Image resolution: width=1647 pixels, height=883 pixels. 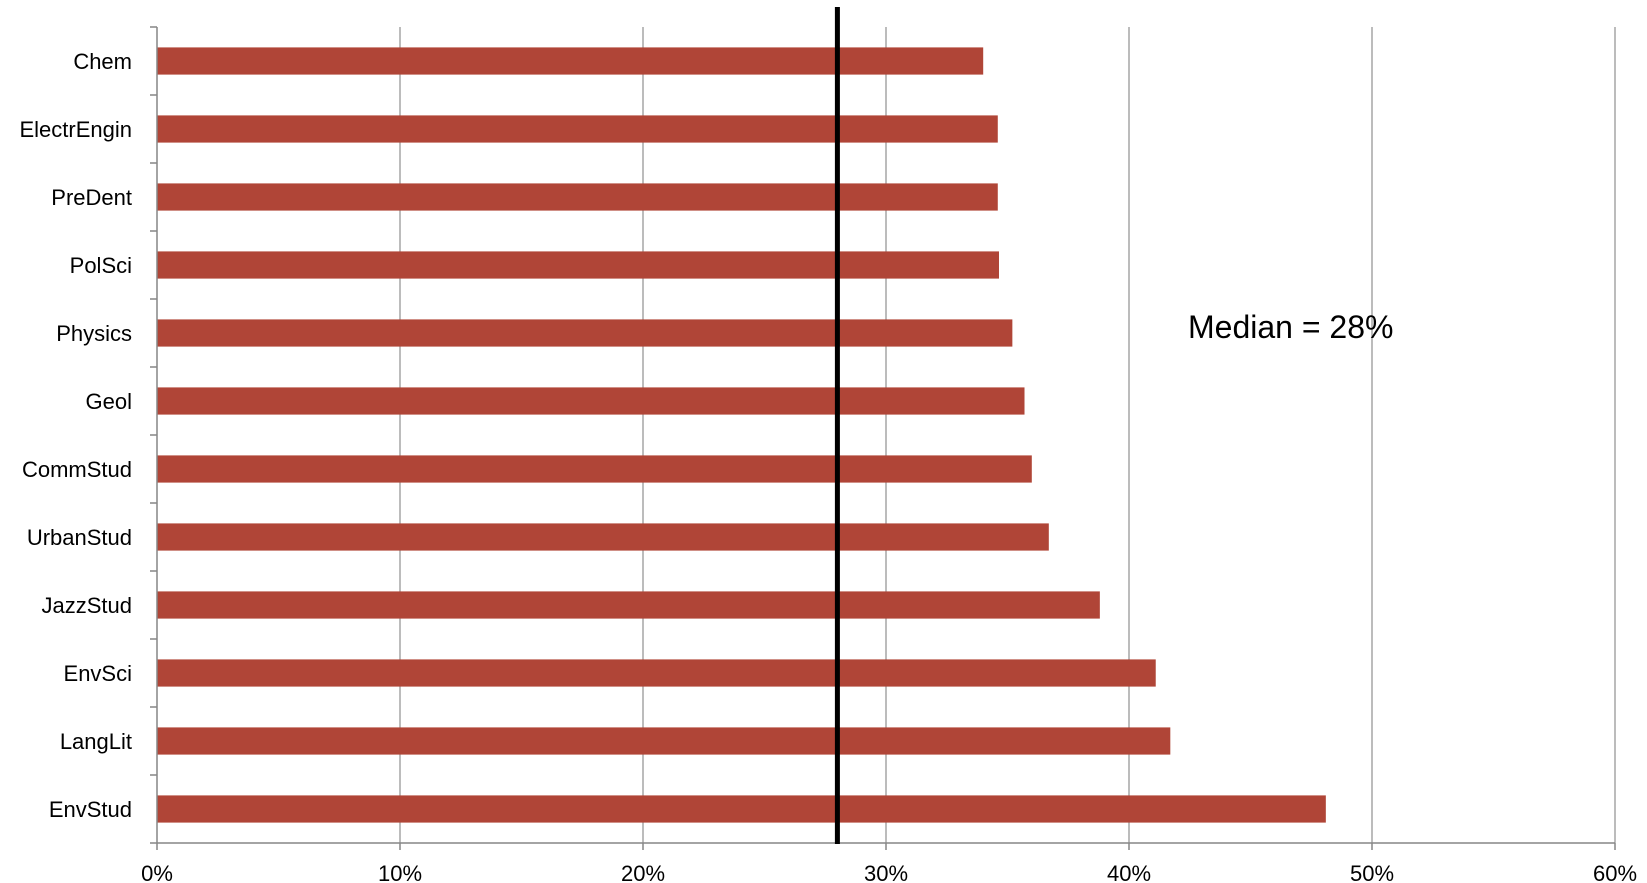 What do you see at coordinates (101, 265) in the screenshot?
I see `category-label: PolSci` at bounding box center [101, 265].